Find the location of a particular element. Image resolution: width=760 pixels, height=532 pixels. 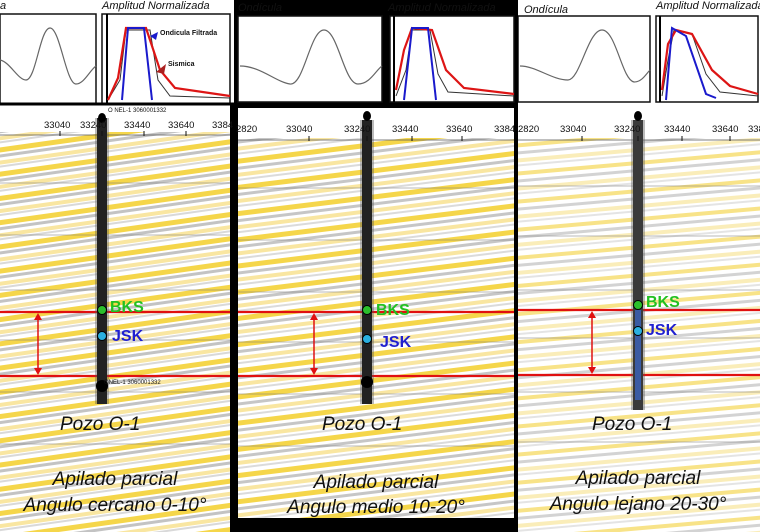

caption-line2: Angulo lejano 20-30° is located at coordinates (638, 504).